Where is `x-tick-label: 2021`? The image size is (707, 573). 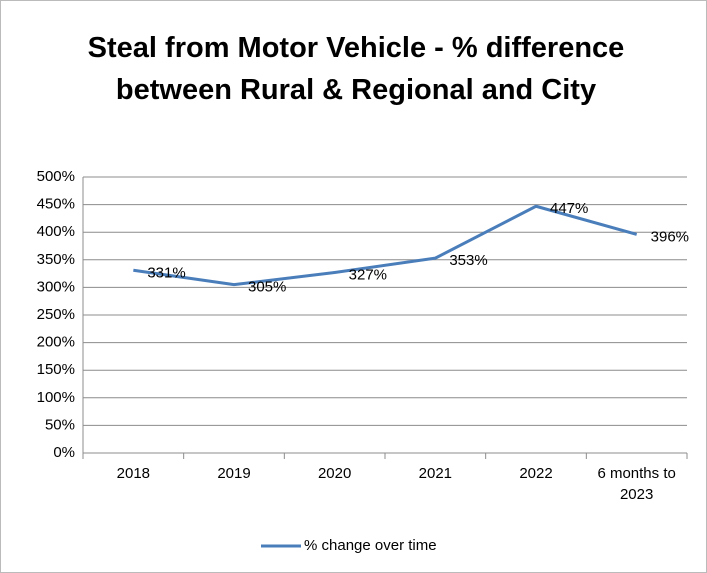
x-tick-label: 2021 is located at coordinates (435, 473).